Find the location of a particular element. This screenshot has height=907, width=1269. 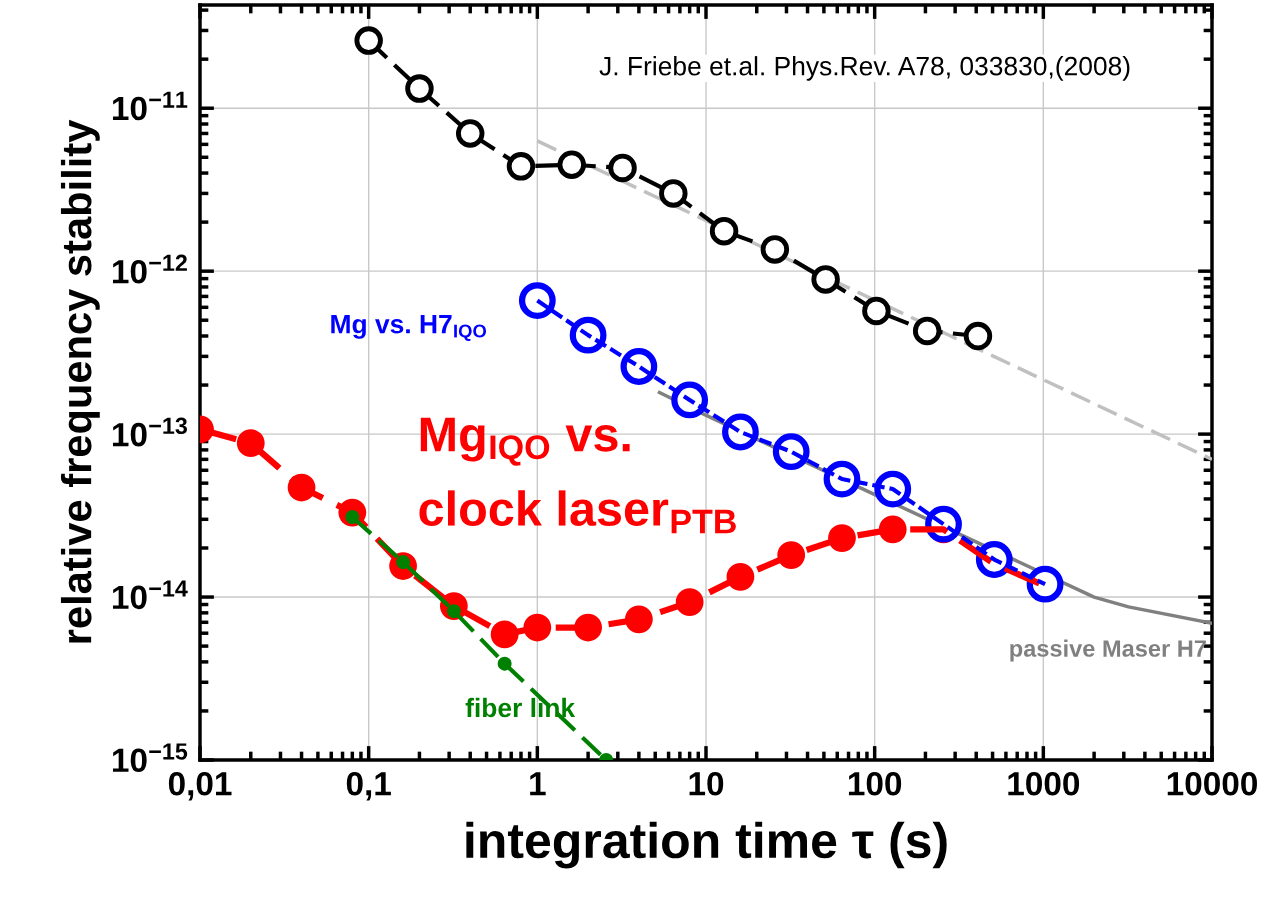

x-tick-label: 0,1 is located at coordinates (368, 786).